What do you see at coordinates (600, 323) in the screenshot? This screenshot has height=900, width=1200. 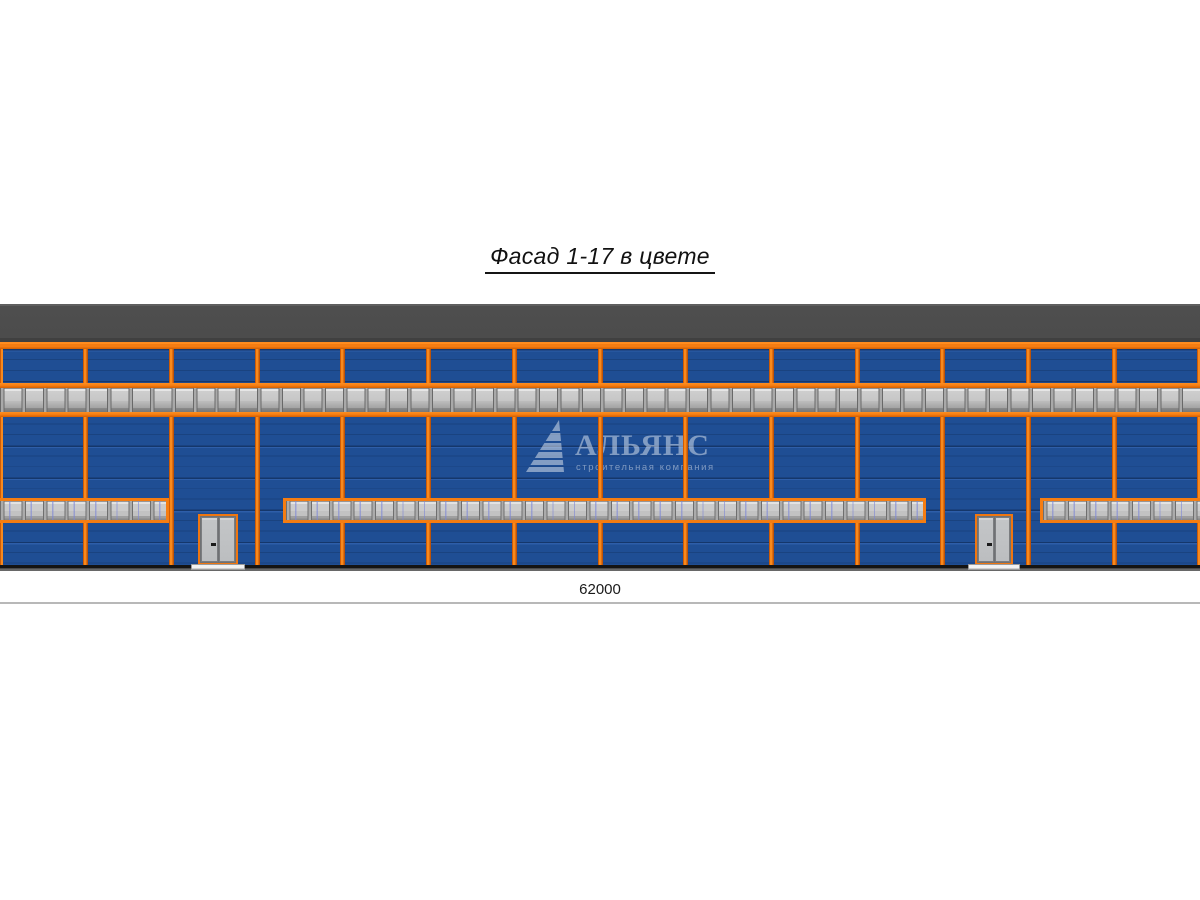 I see `roof-band` at bounding box center [600, 323].